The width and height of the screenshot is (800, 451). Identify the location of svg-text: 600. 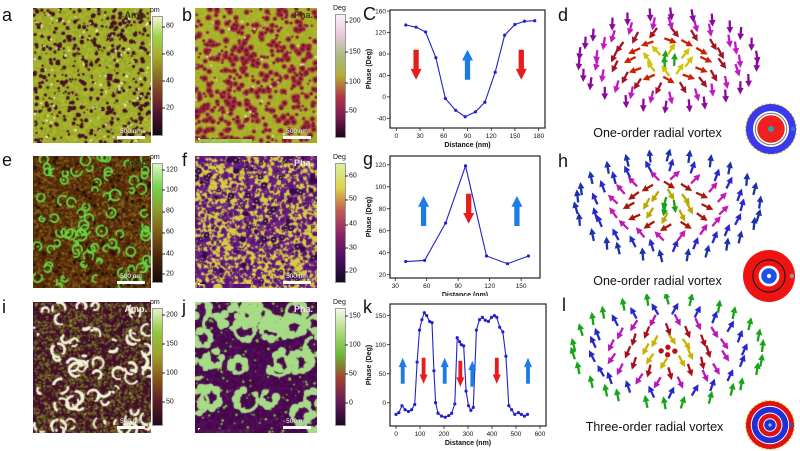
(540, 434).